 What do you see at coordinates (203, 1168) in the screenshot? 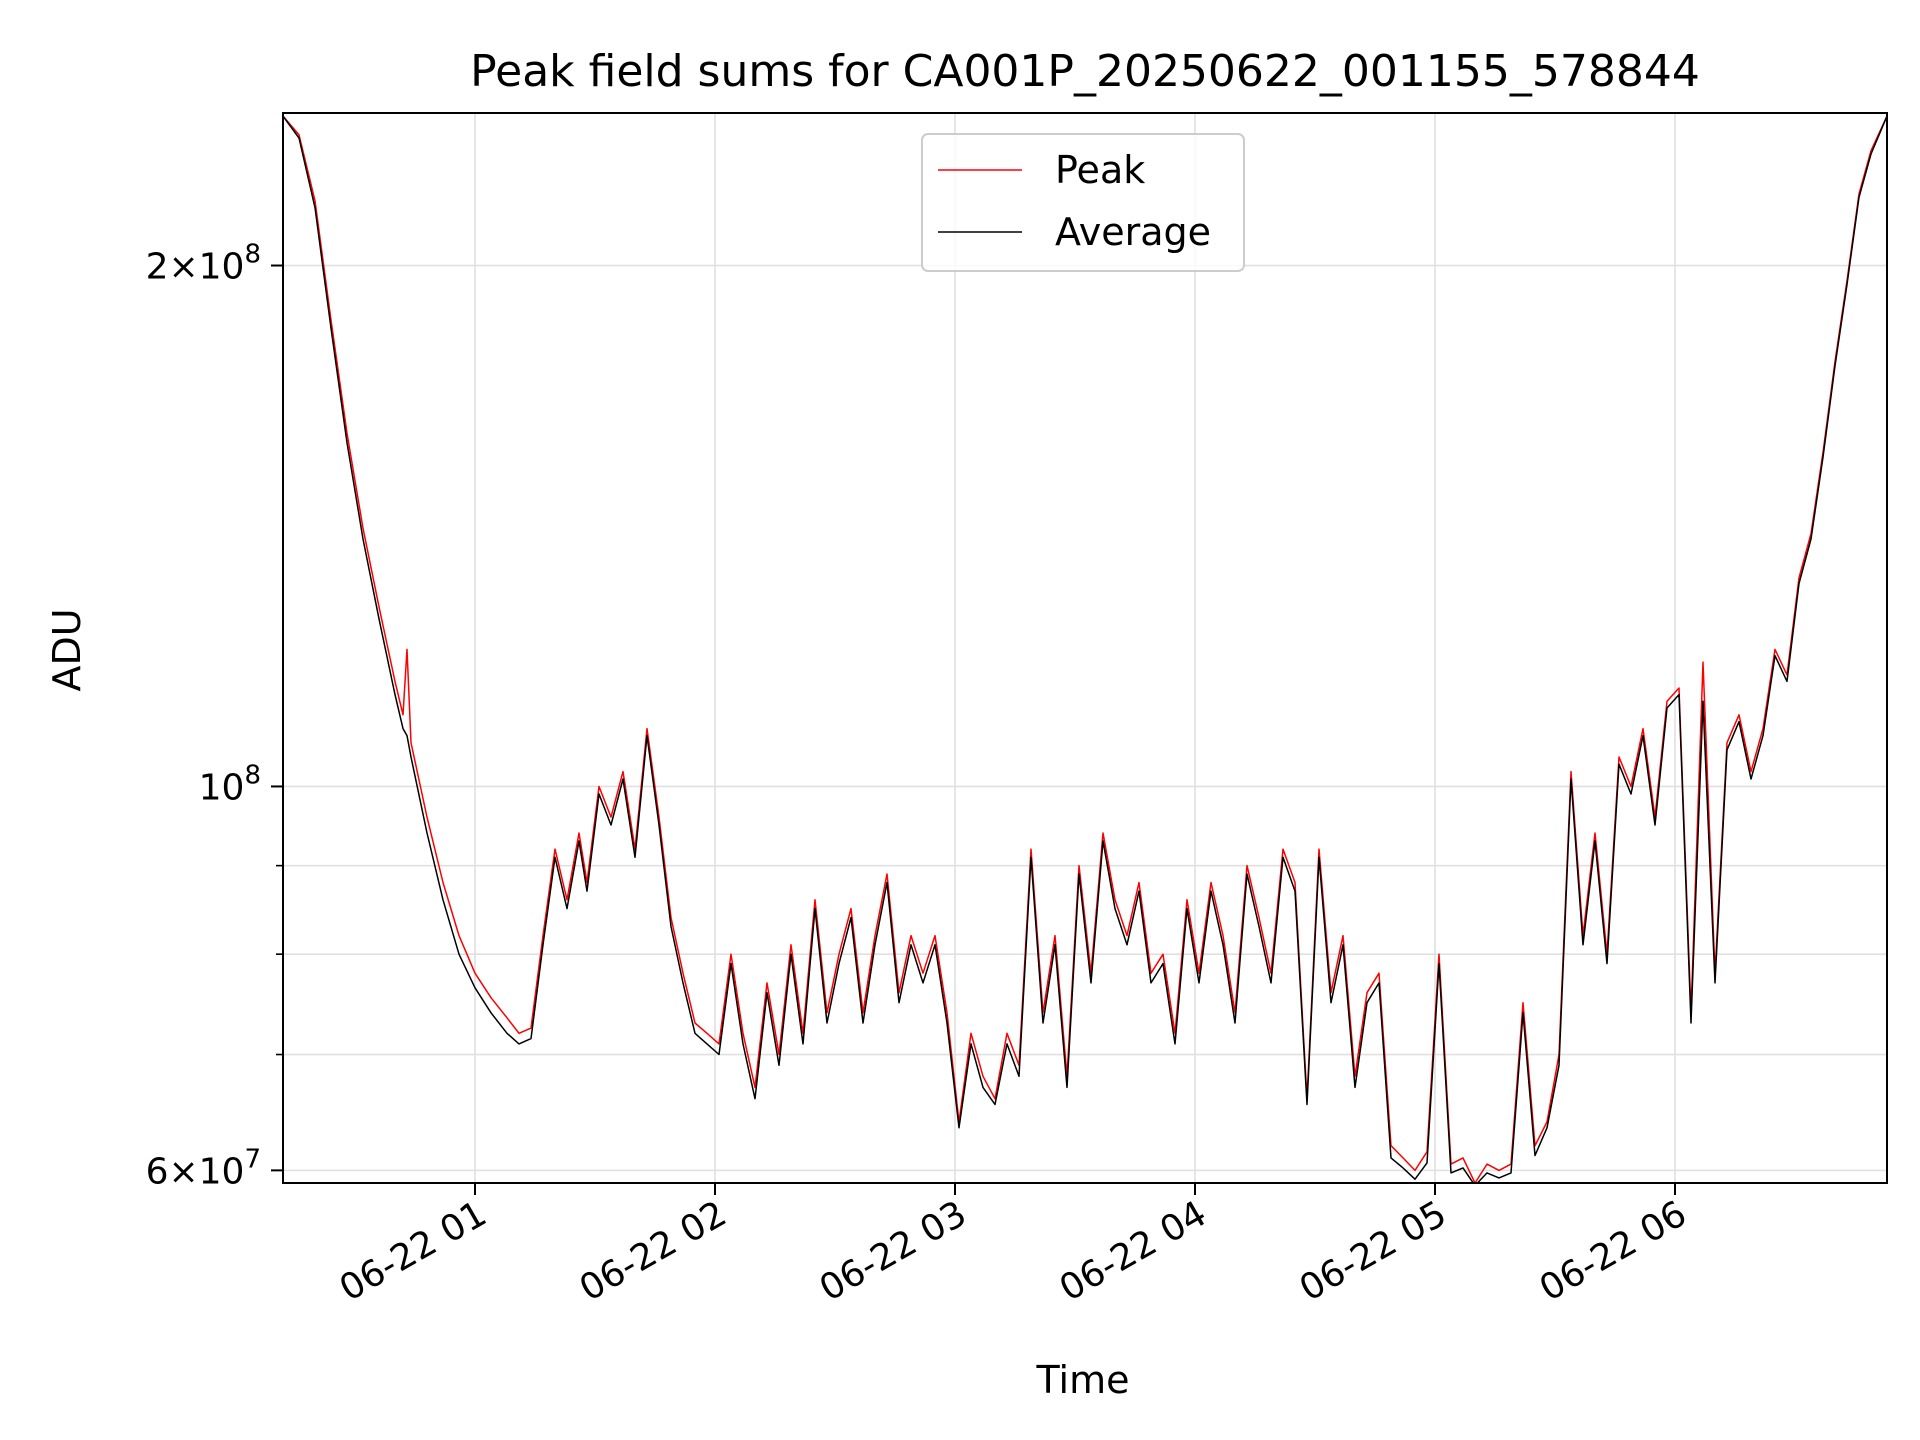
I see `y-tick-label: 6×107` at bounding box center [203, 1168].